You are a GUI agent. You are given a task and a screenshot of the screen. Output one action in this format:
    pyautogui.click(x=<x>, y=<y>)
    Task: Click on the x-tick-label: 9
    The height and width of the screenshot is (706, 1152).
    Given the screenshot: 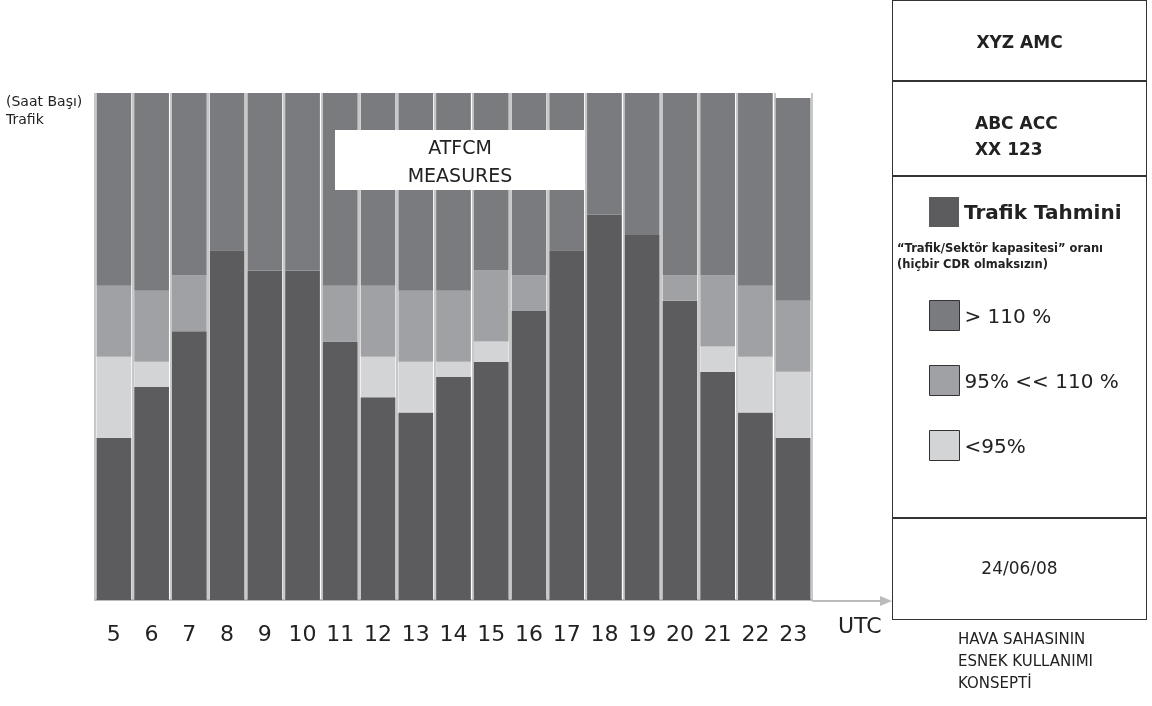 What is the action you would take?
    pyautogui.click(x=264, y=633)
    